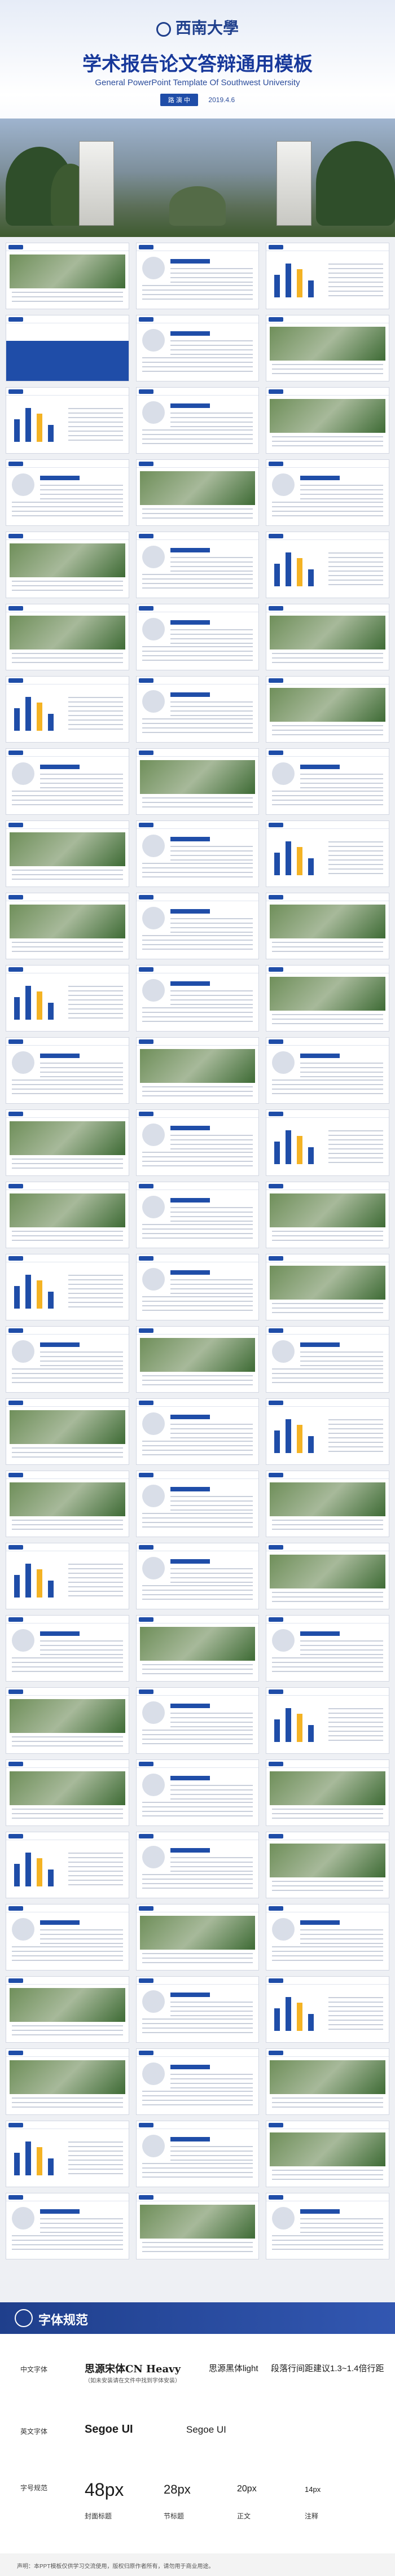  What do you see at coordinates (313, 2489) in the screenshot?
I see `size-value: 14px` at bounding box center [313, 2489].